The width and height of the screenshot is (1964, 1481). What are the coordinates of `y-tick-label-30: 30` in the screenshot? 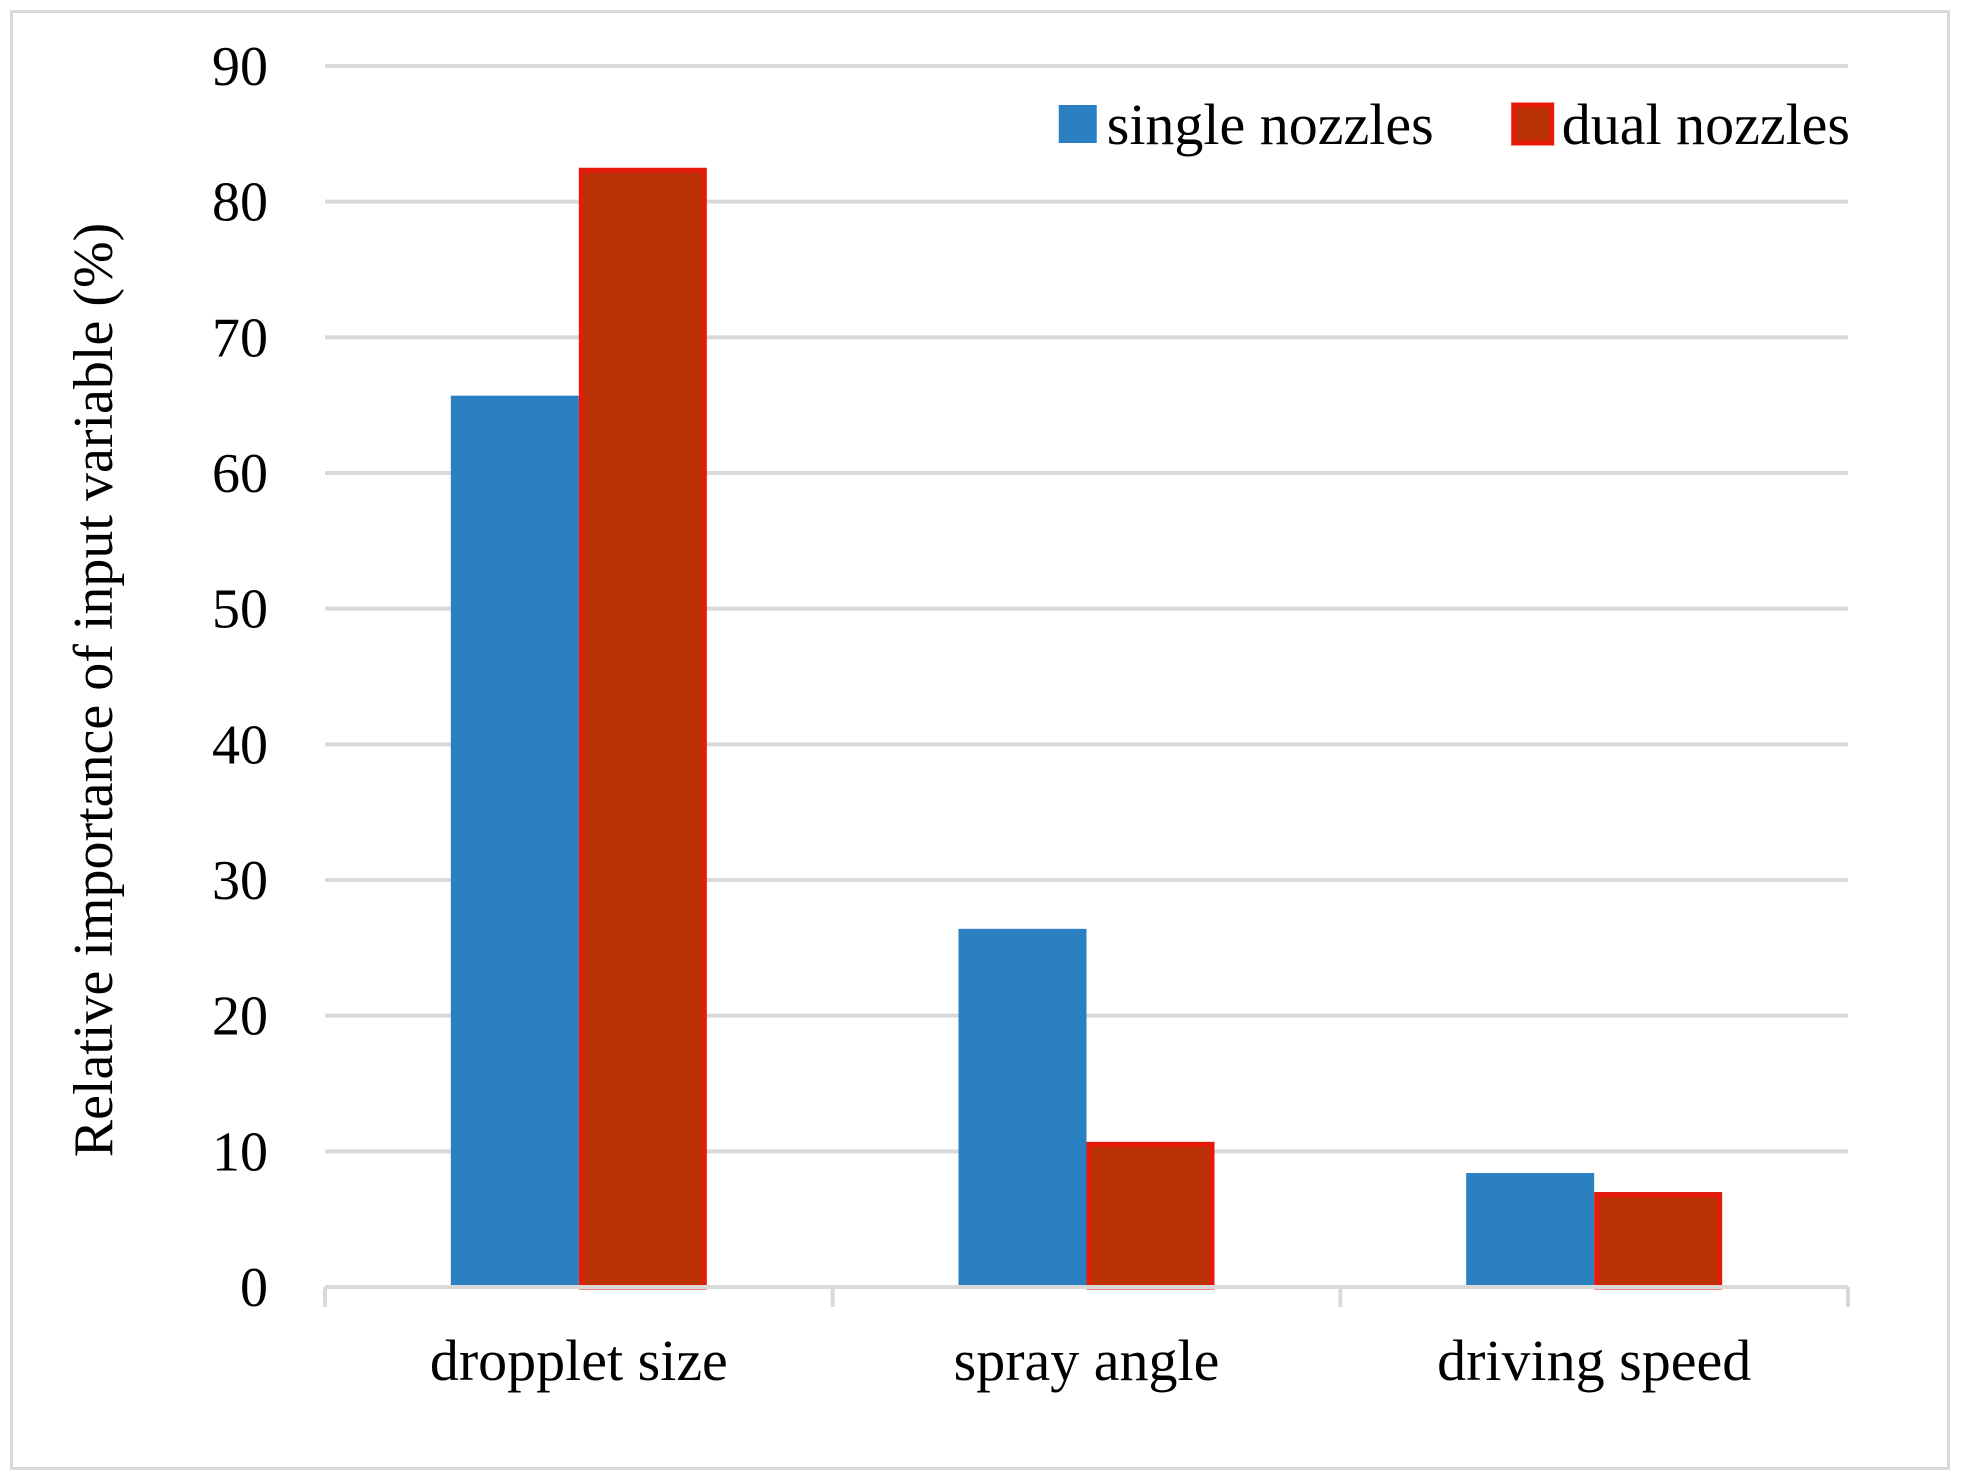 It's located at (240, 881).